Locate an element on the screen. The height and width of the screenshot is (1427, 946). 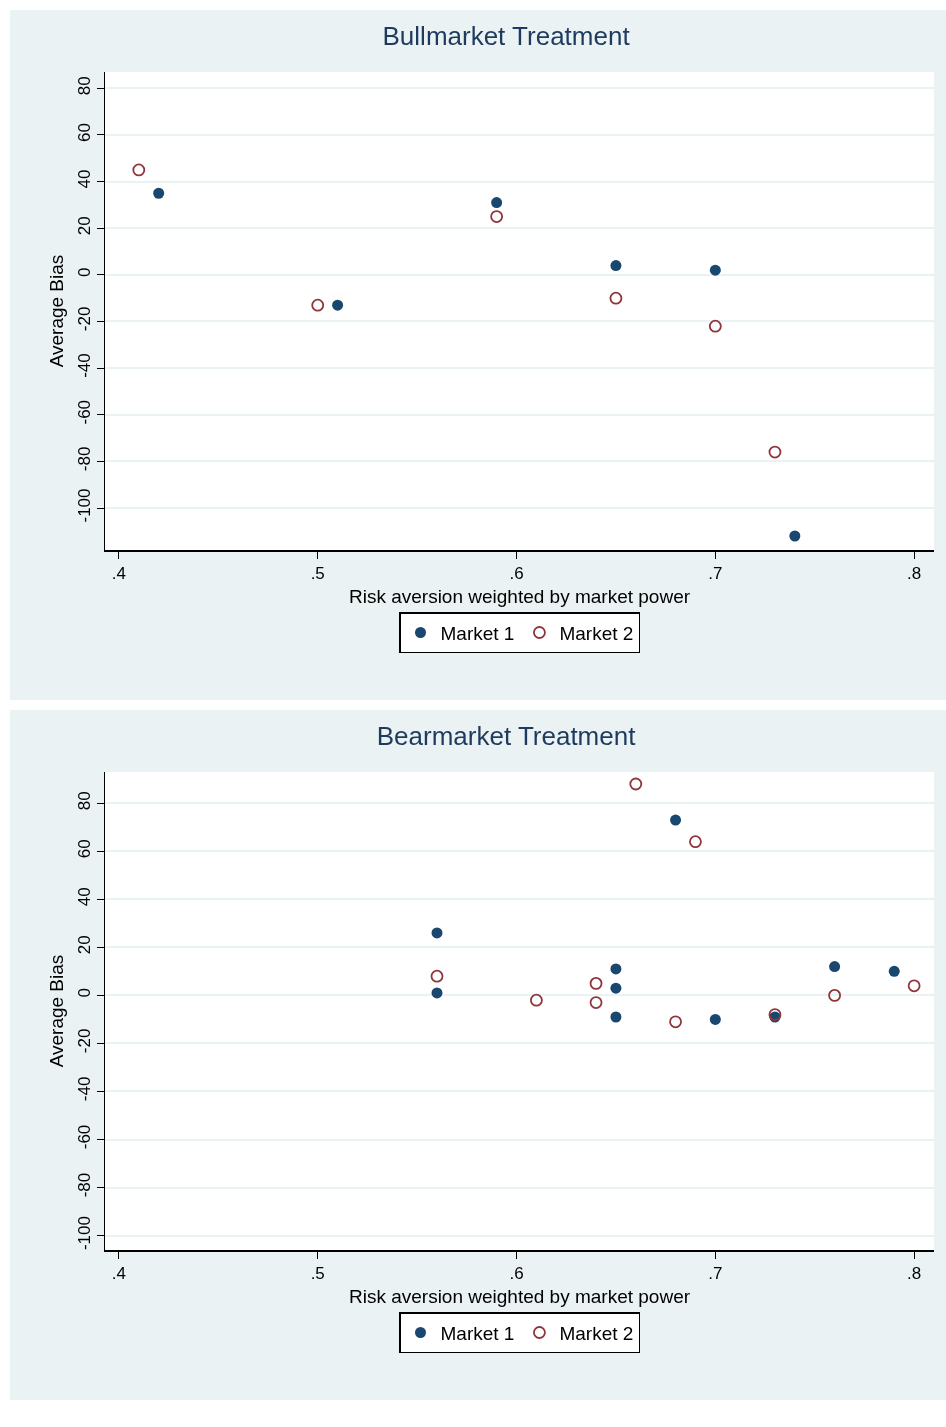
chart-title: Bearmarket Treatment is located at coordinates (506, 736).